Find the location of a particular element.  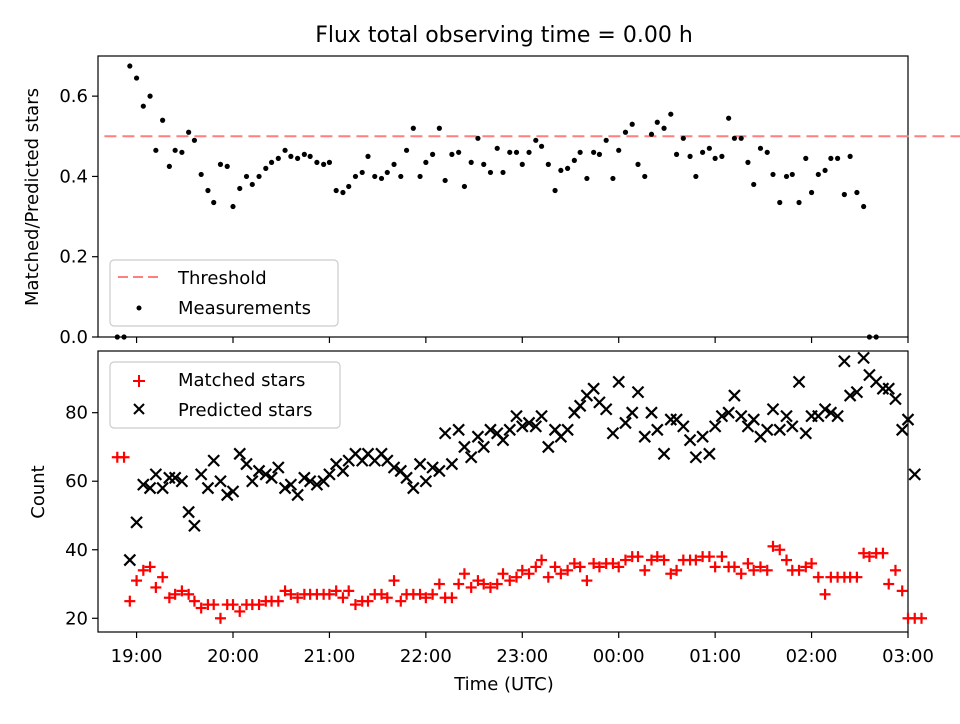

ratio-ytick-label: 0.6 is located at coordinates (73, 96).